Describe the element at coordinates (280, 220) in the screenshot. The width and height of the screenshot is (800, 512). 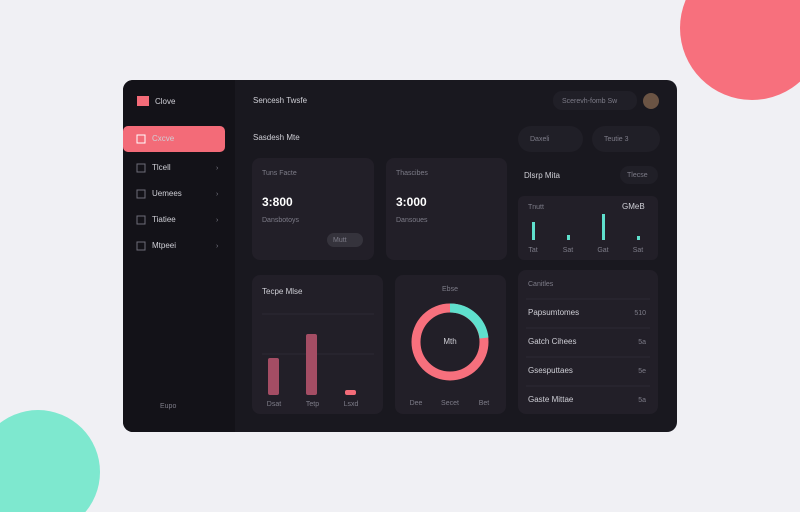
I see `card-sub: Dansbotoys` at that location.